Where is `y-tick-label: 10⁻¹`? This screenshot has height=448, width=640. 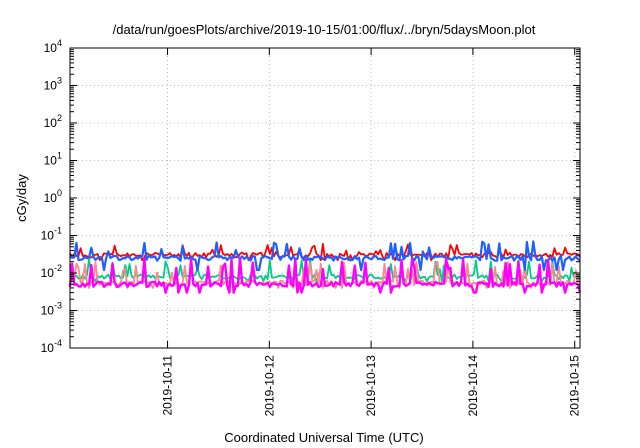
y-tick-label: 10⁻¹ is located at coordinates (51, 234).